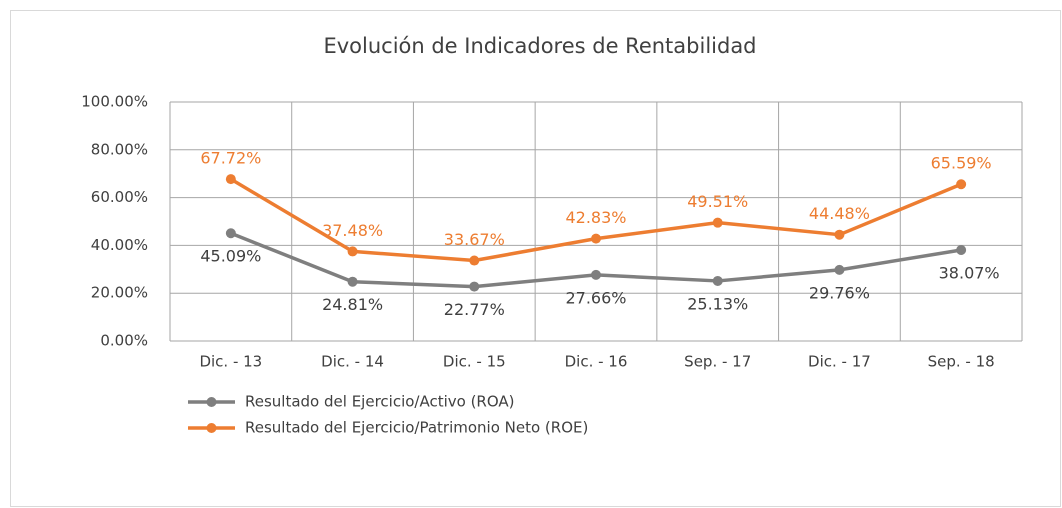 Image resolution: width=1062 pixels, height=508 pixels. What do you see at coordinates (595, 217) in the screenshot?
I see `data-label: 42.83%` at bounding box center [595, 217].